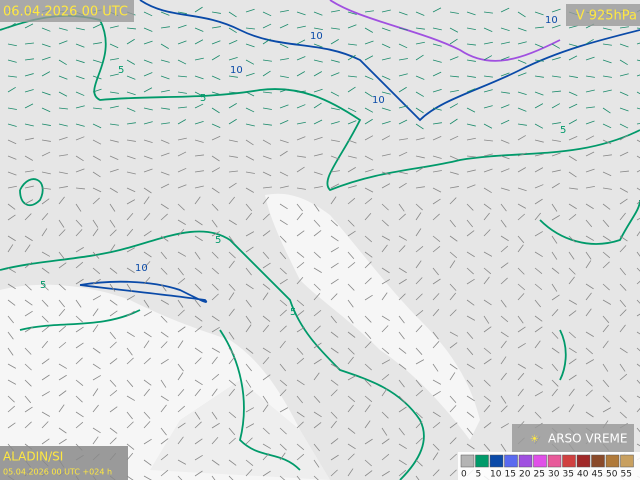  I want to click on brand-icon: ☀, so click(534, 439).